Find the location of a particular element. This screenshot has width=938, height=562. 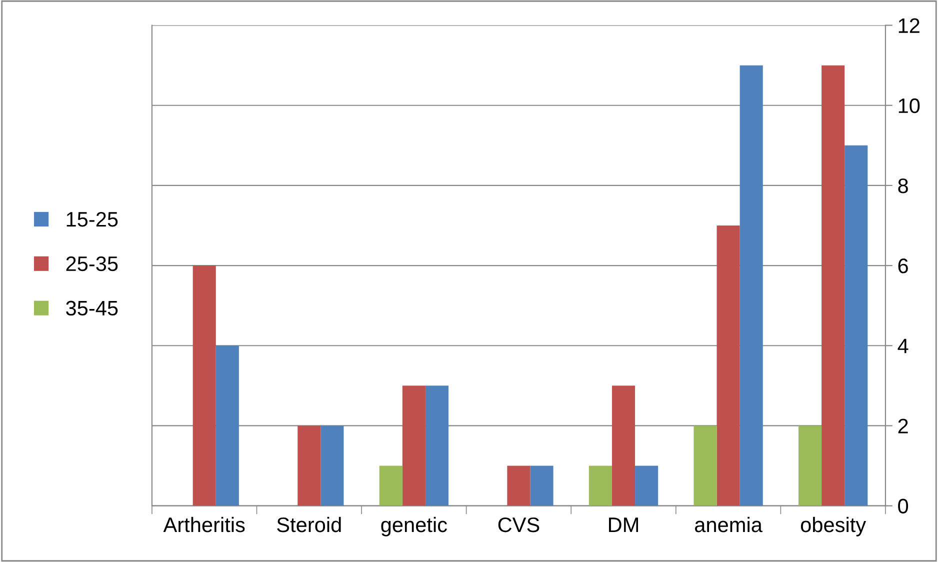

x-tick-label: anemia is located at coordinates (728, 524).